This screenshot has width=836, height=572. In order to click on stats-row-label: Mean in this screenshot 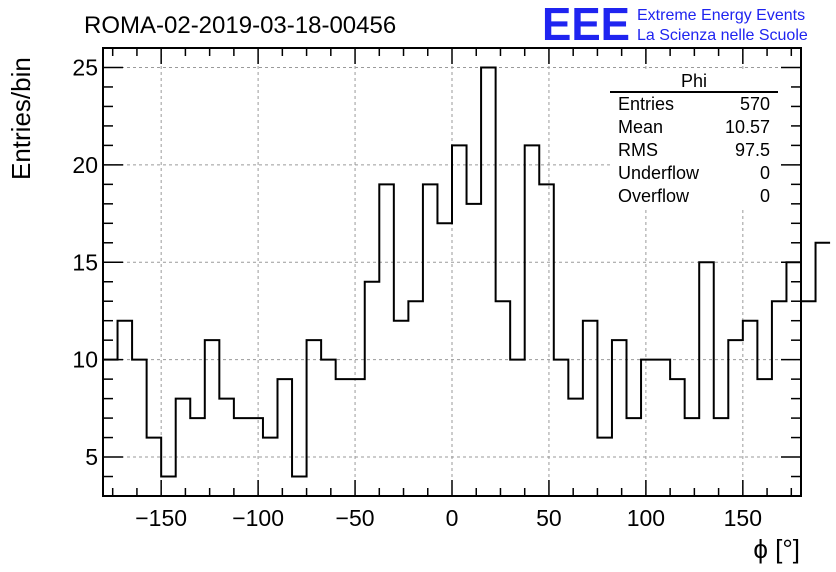, I will do `click(640, 127)`.